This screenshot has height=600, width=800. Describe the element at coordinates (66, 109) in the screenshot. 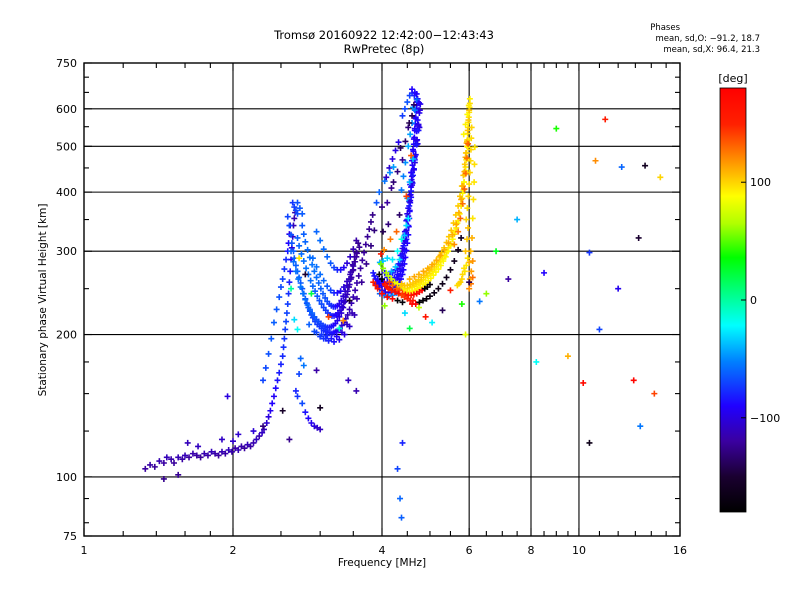

I see `y-tick-label: 600` at that location.